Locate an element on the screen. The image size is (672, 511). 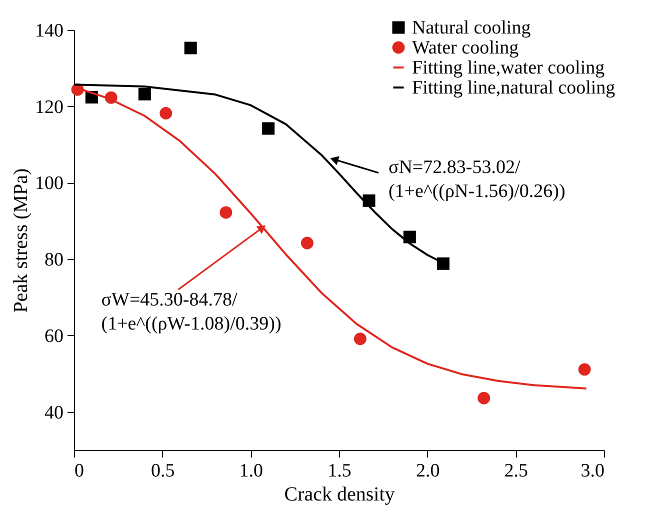
y-tick-label: 120 is located at coordinates (49, 107).